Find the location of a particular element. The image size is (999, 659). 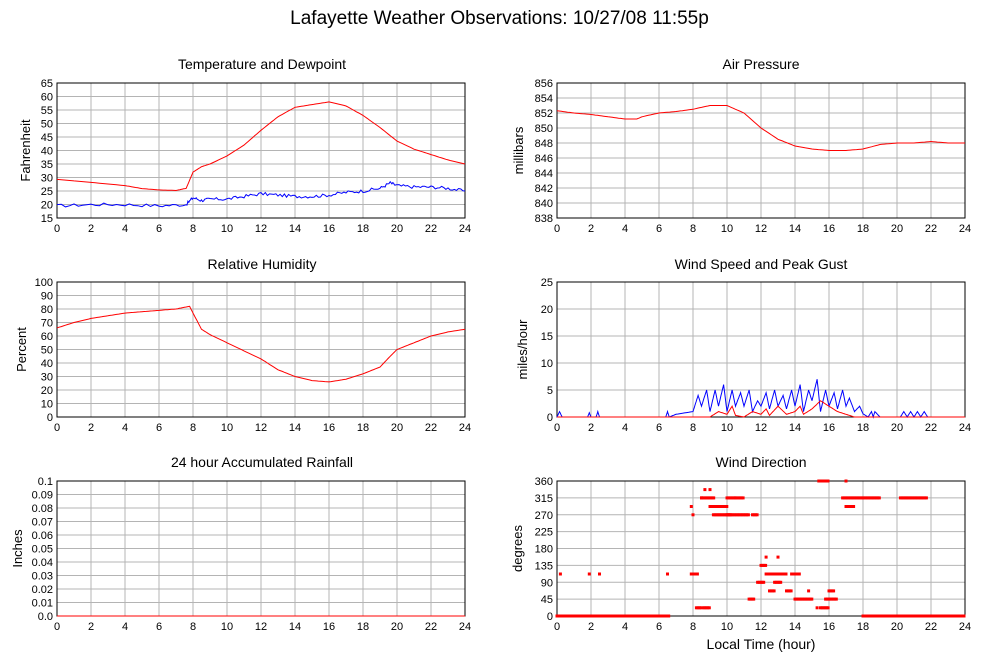

chart-title: 24 hour Accumulated Rainfall is located at coordinates (262, 462).